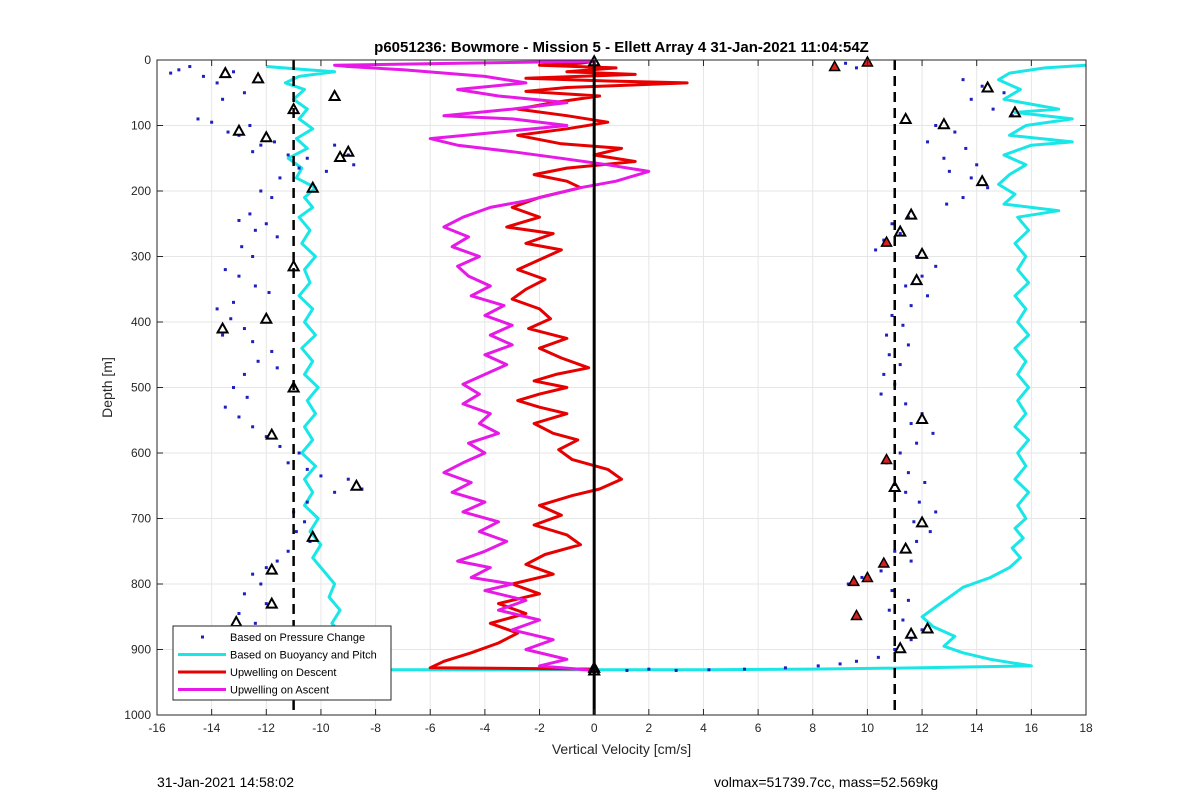 This screenshot has width=1200, height=804. I want to click on x-tick-label: 12, so click(922, 728).